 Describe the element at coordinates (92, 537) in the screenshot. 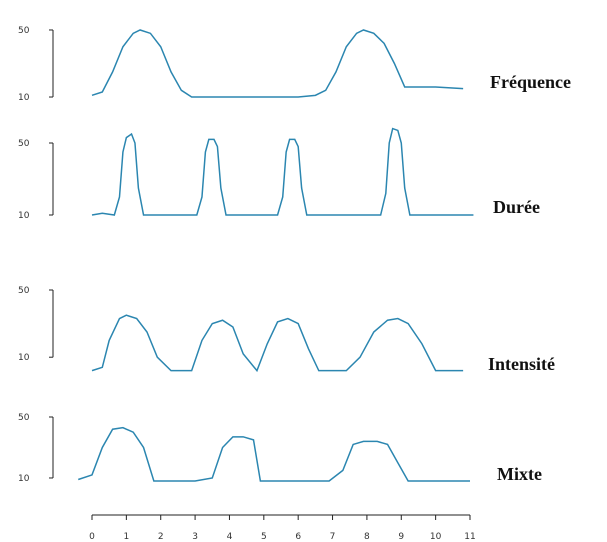

I see `x-tick-label: 0` at that location.